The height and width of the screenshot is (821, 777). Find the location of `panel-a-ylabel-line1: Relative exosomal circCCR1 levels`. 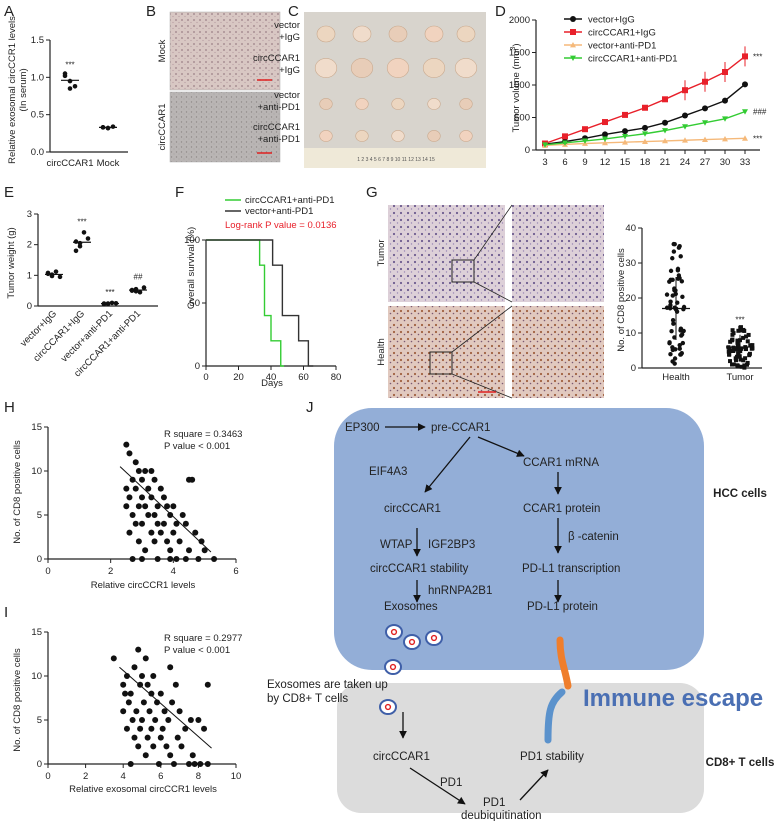

panel-a-ylabel-line1: Relative exosomal circCCR1 levels is located at coordinates (12, 90).